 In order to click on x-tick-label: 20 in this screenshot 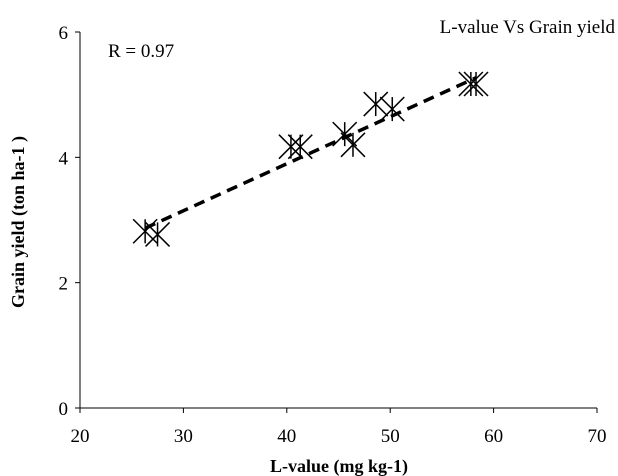, I will do `click(80, 436)`.